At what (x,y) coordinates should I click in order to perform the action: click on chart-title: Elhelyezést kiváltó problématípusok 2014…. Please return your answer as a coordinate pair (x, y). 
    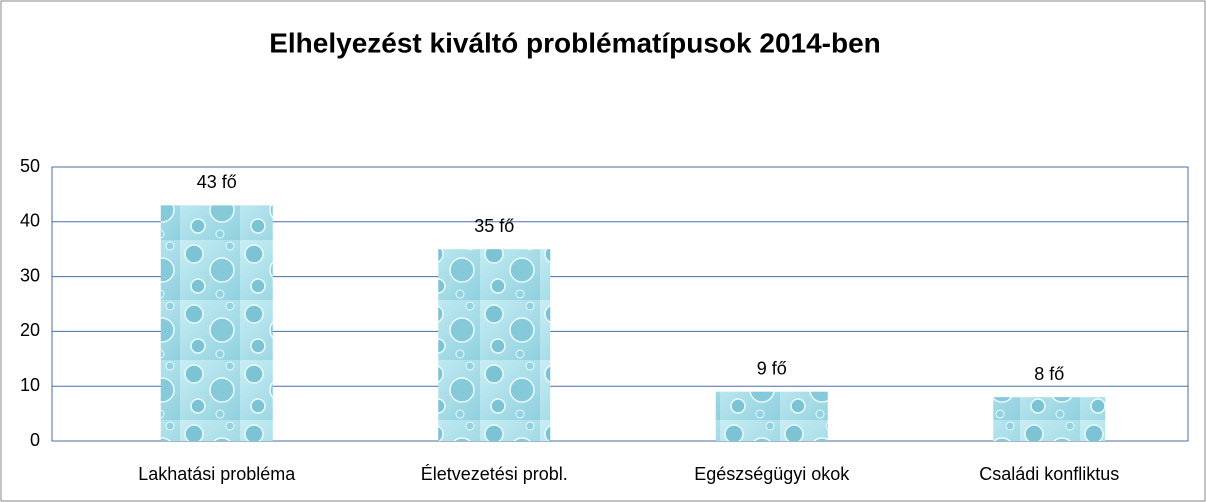
    Looking at the image, I should click on (575, 42).